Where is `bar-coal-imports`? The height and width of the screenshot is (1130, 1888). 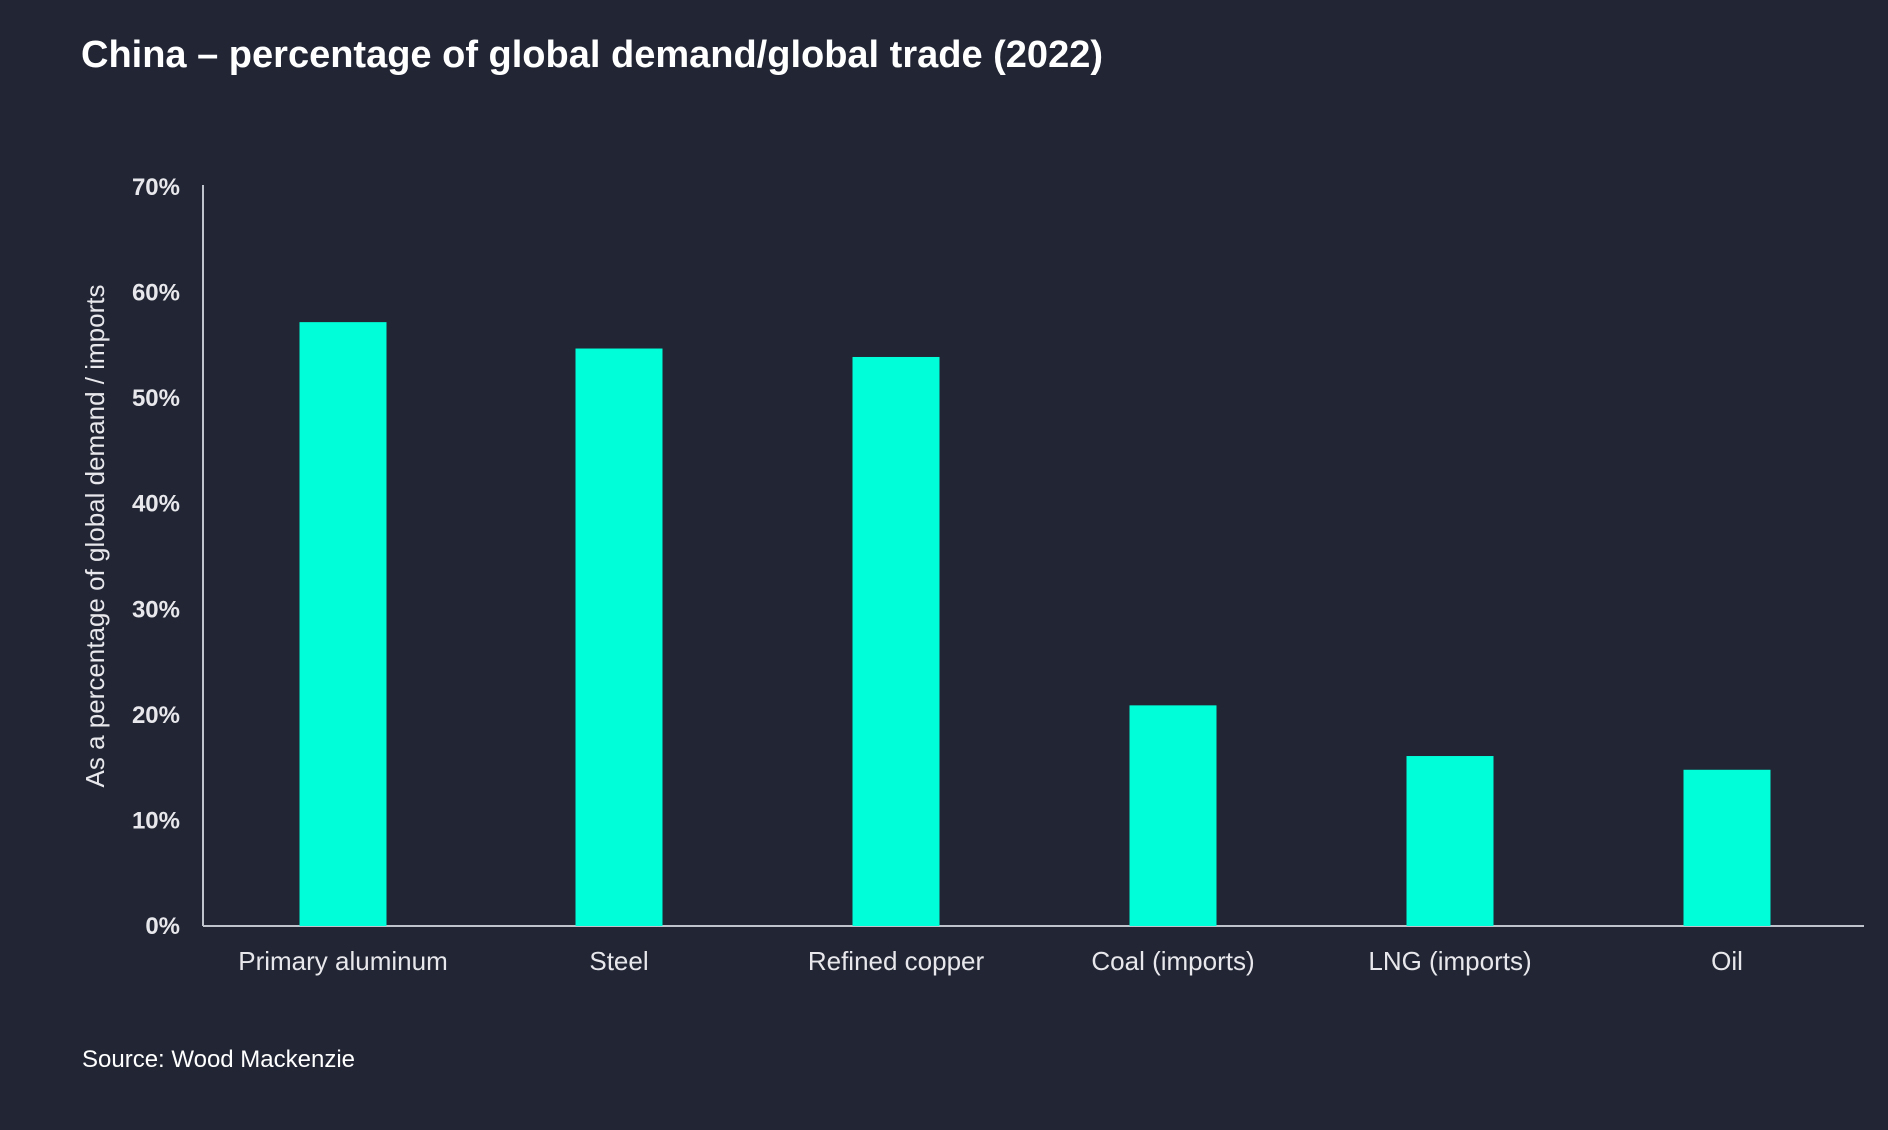 bar-coal-imports is located at coordinates (1173, 815).